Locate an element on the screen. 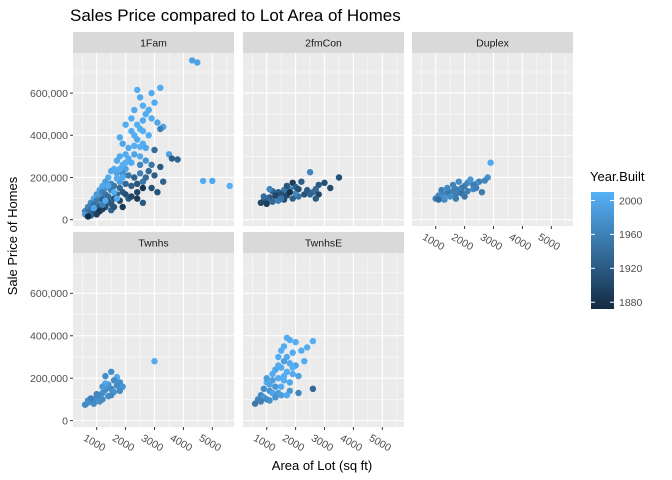 The image size is (672, 480). facet-panel-2fmcon: 2fmCon is located at coordinates (323, 129).